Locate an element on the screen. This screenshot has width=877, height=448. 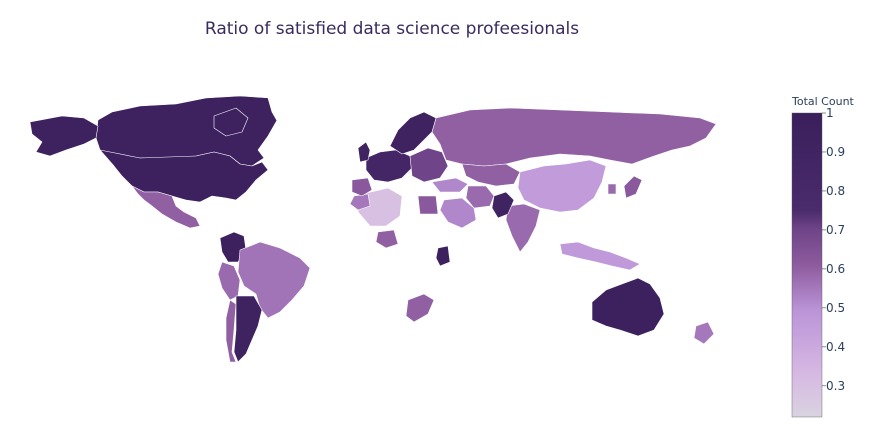
region-australia: Australia is located at coordinates (628, 307).